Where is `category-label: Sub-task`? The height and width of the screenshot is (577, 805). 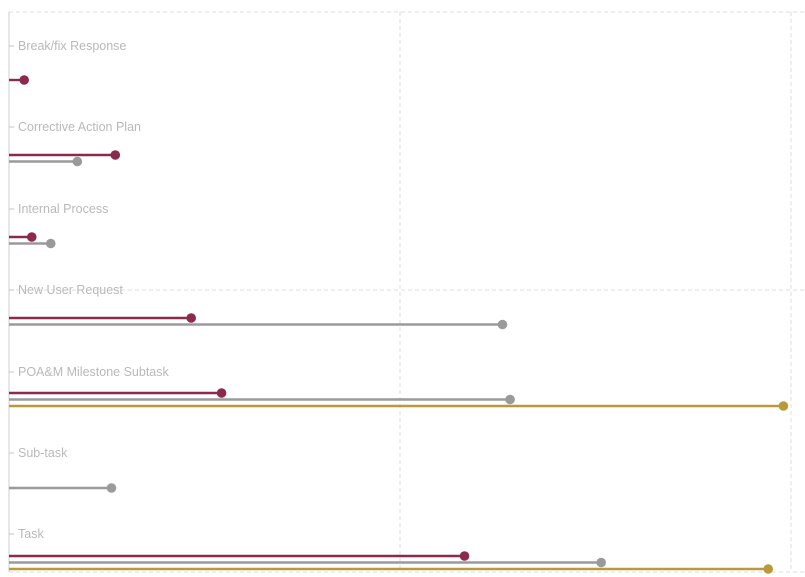
category-label: Sub-task is located at coordinates (43, 453).